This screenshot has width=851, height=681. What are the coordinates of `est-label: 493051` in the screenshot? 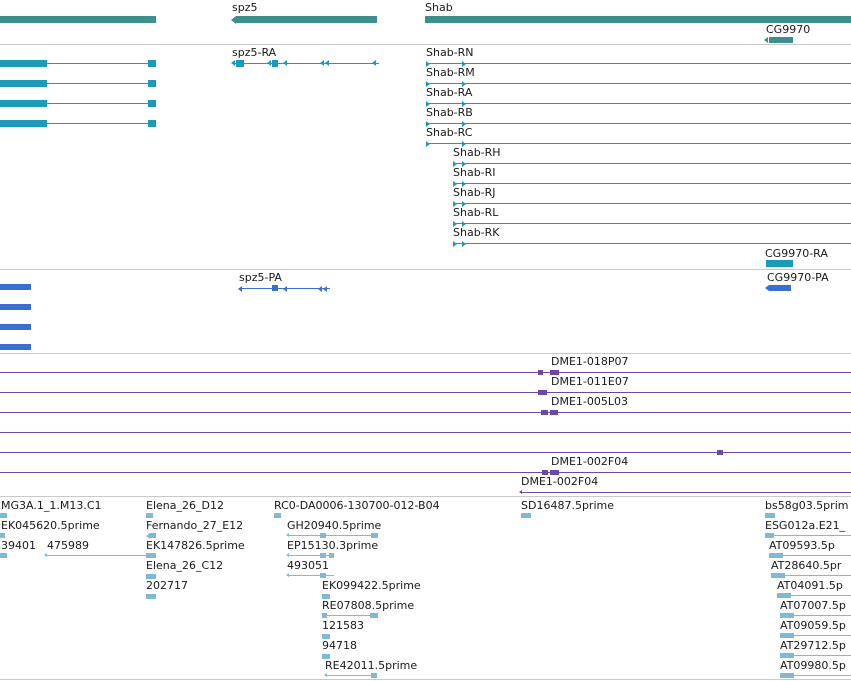 It's located at (308, 565).